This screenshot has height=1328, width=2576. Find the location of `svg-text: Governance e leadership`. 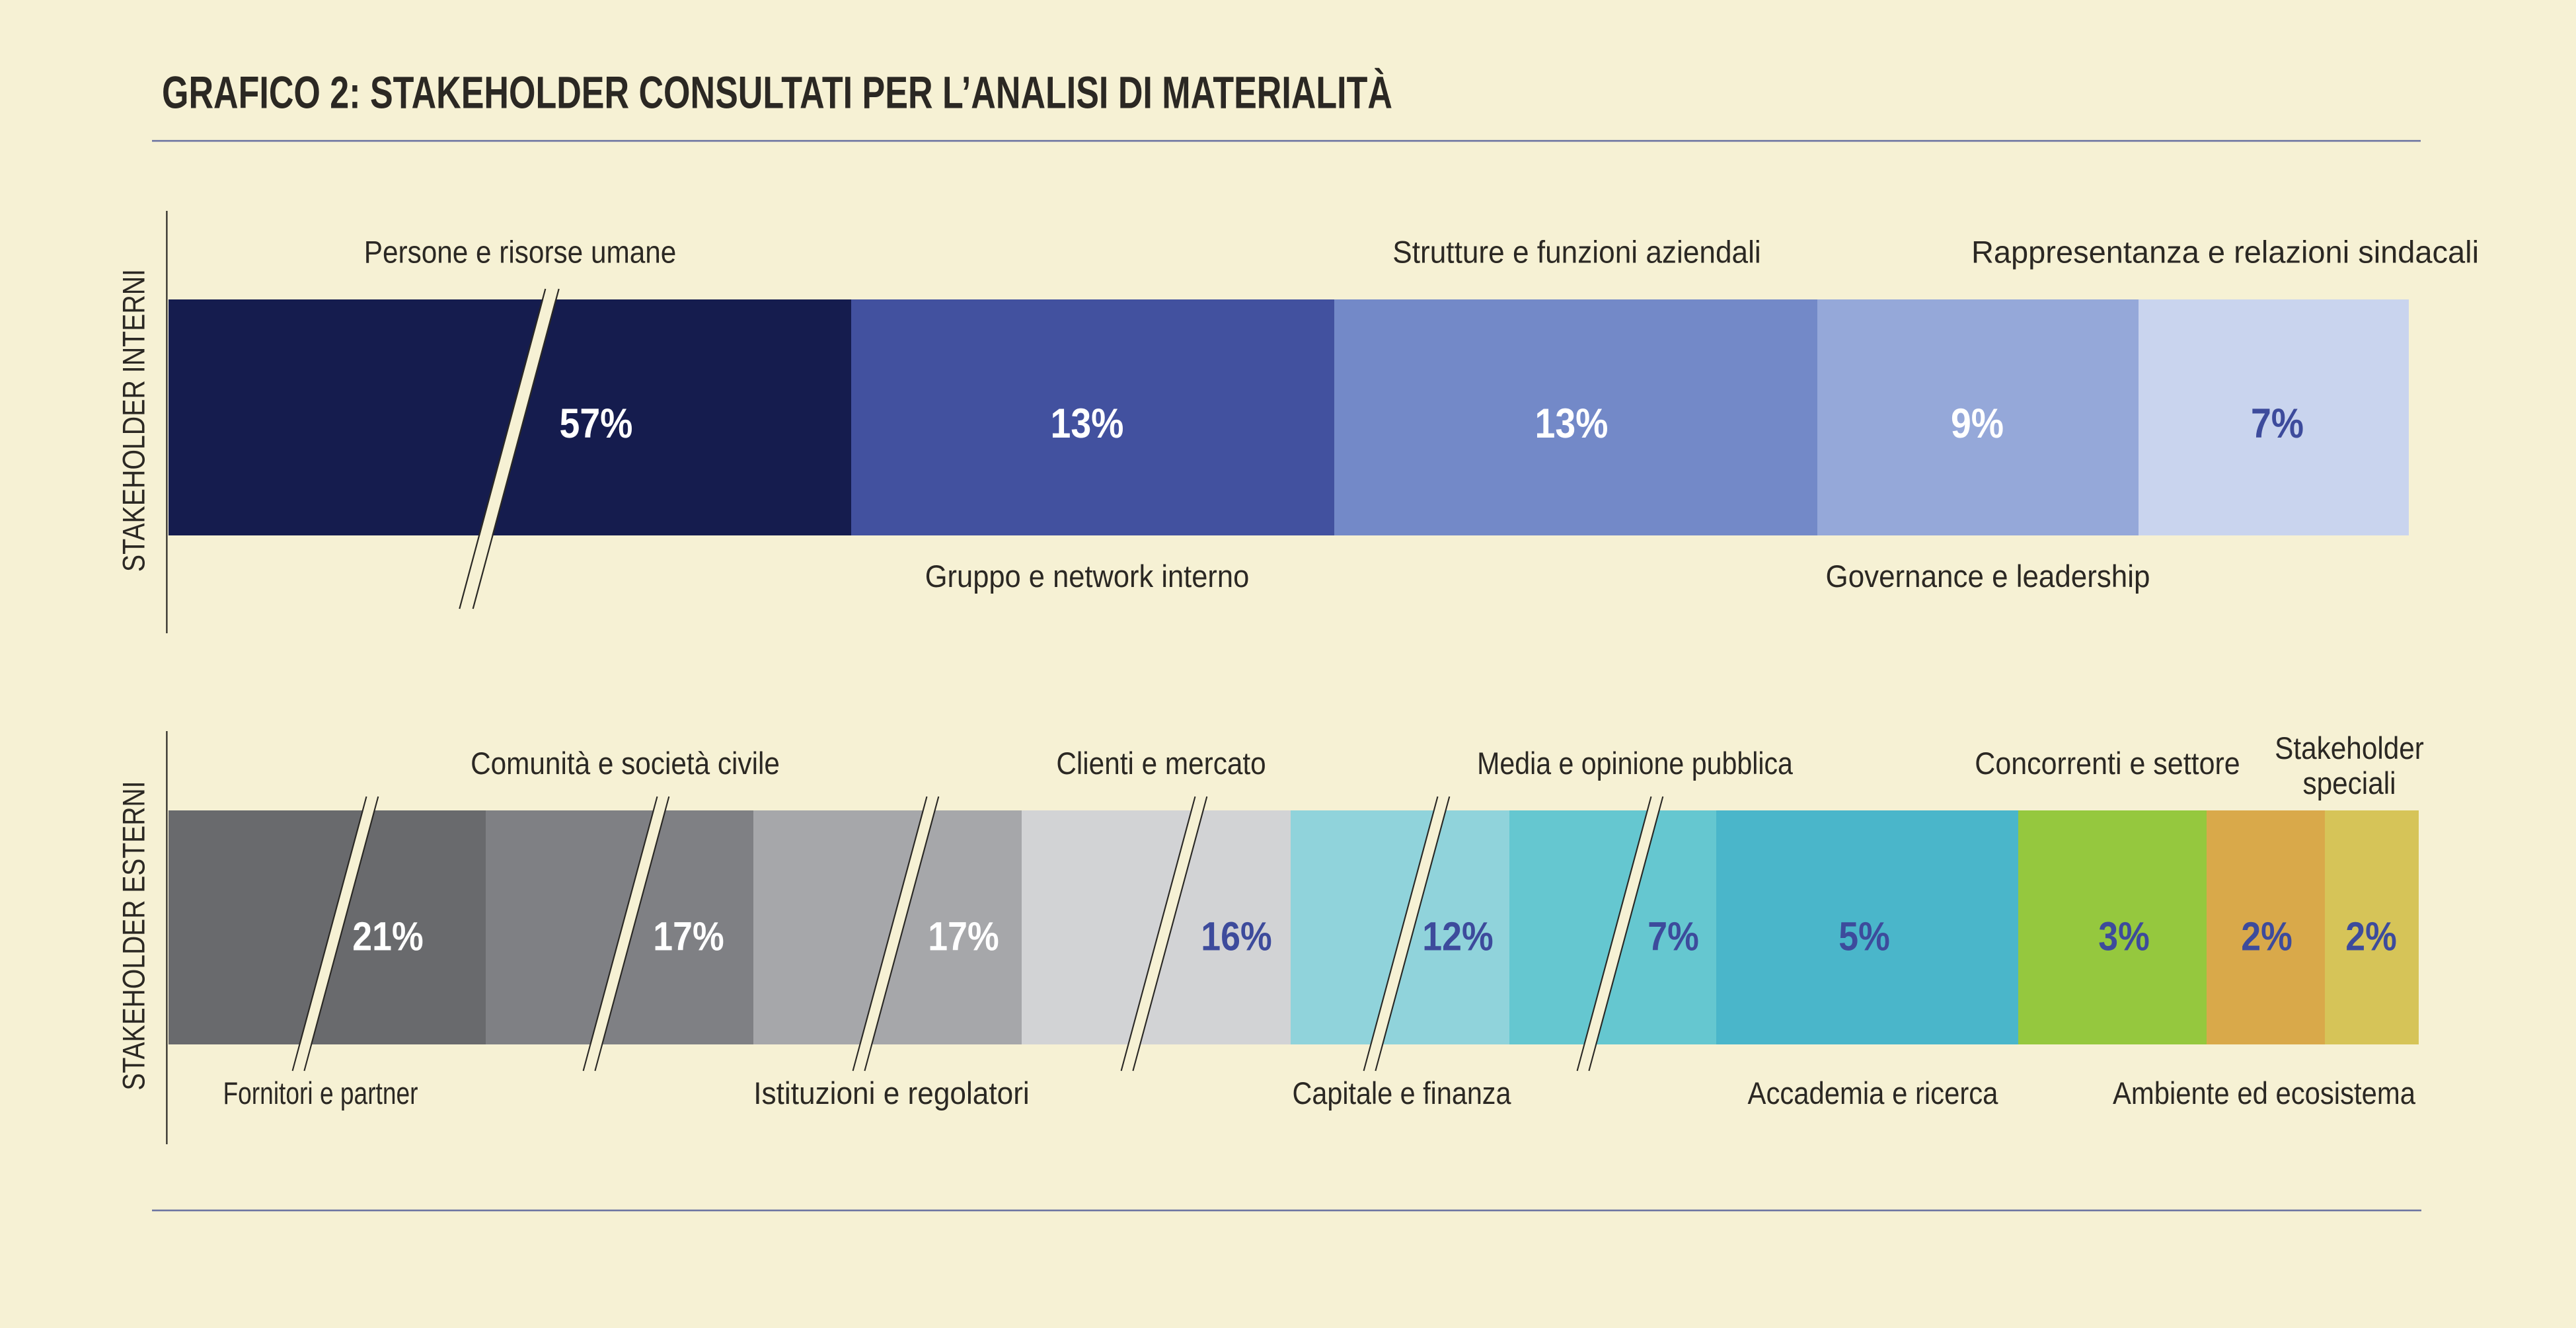

svg-text: Governance e leadership is located at coordinates (1988, 576).